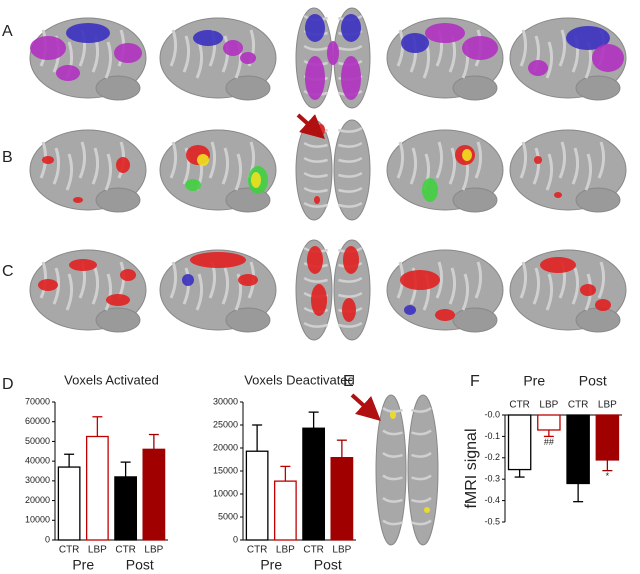 The height and width of the screenshot is (574, 640). What do you see at coordinates (271, 565) in the screenshot?
I see `group-label: Pre` at bounding box center [271, 565].